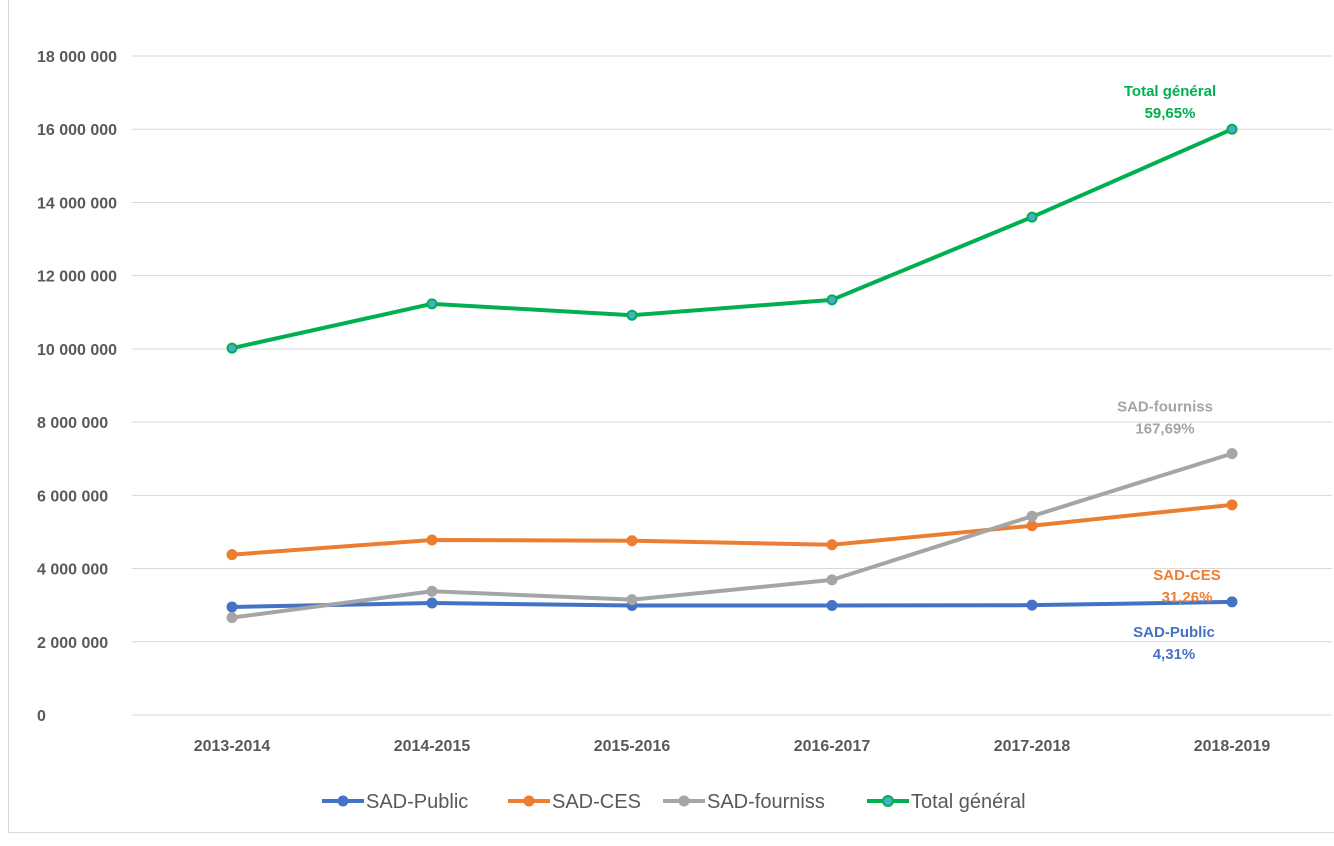 The image size is (1334, 846). I want to click on legend-item-total-general: Total général, so click(946, 802).